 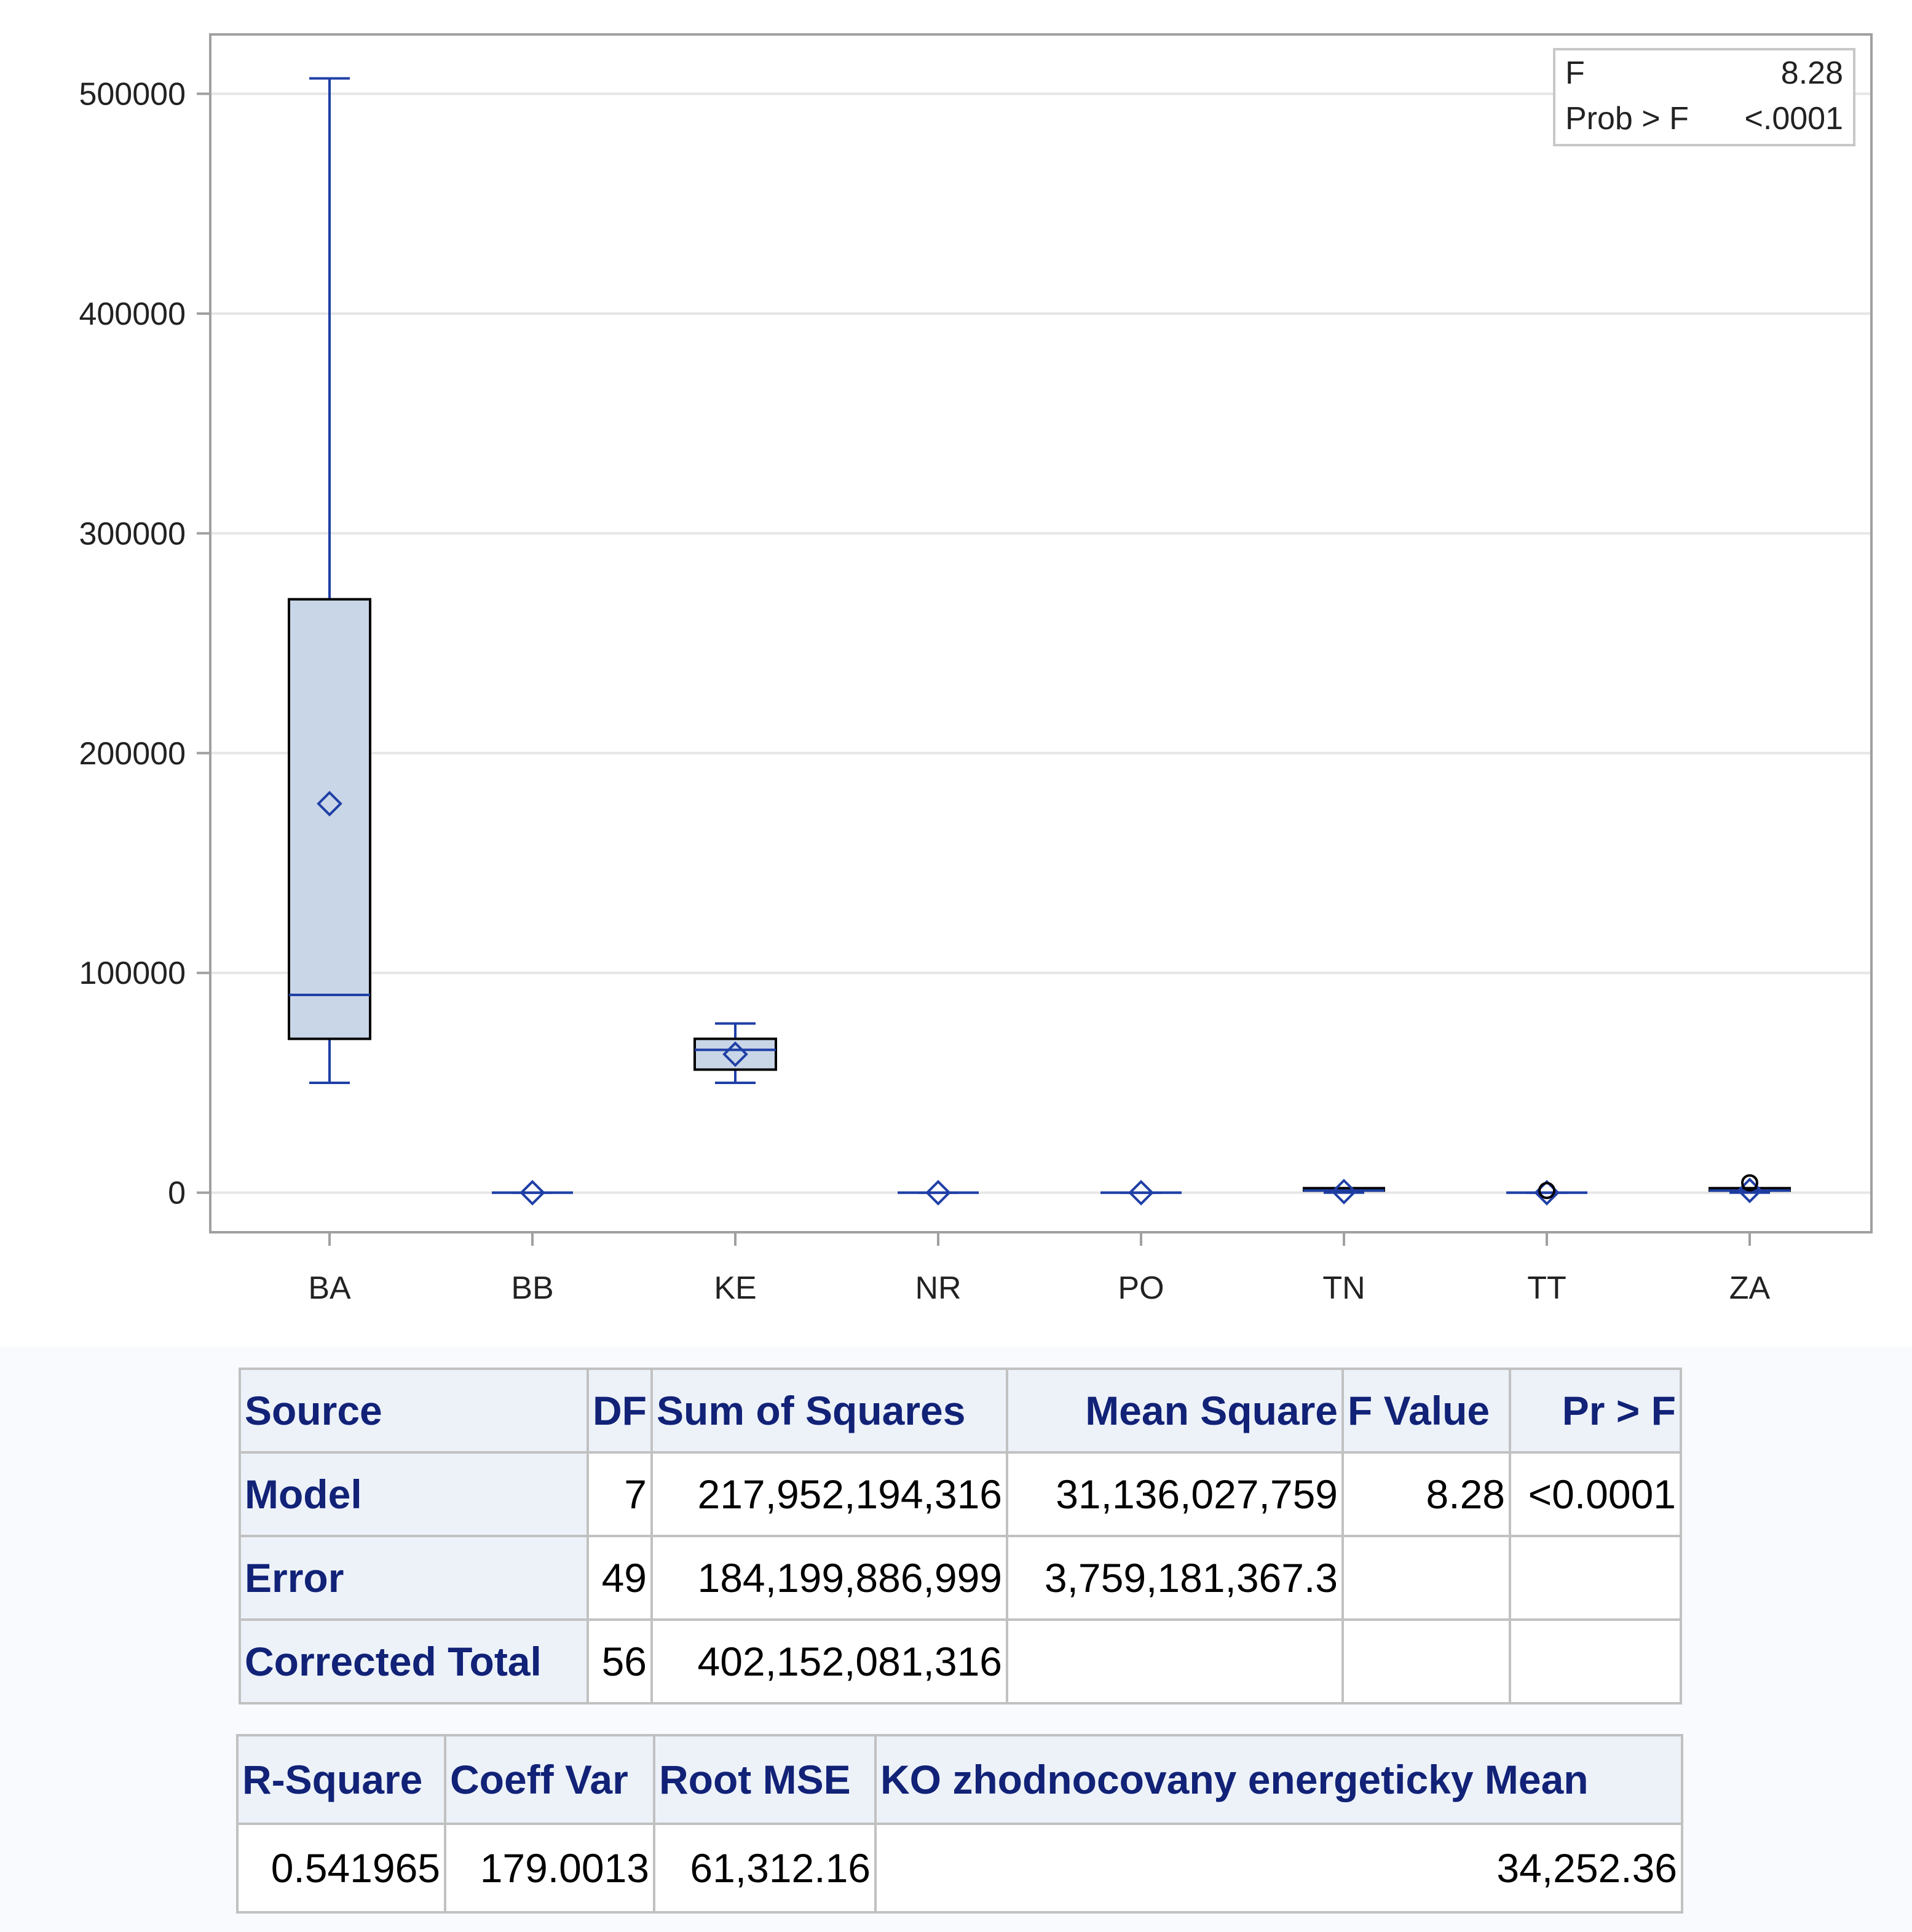 I want to click on y-tick-label: 400000, so click(x=132, y=314).